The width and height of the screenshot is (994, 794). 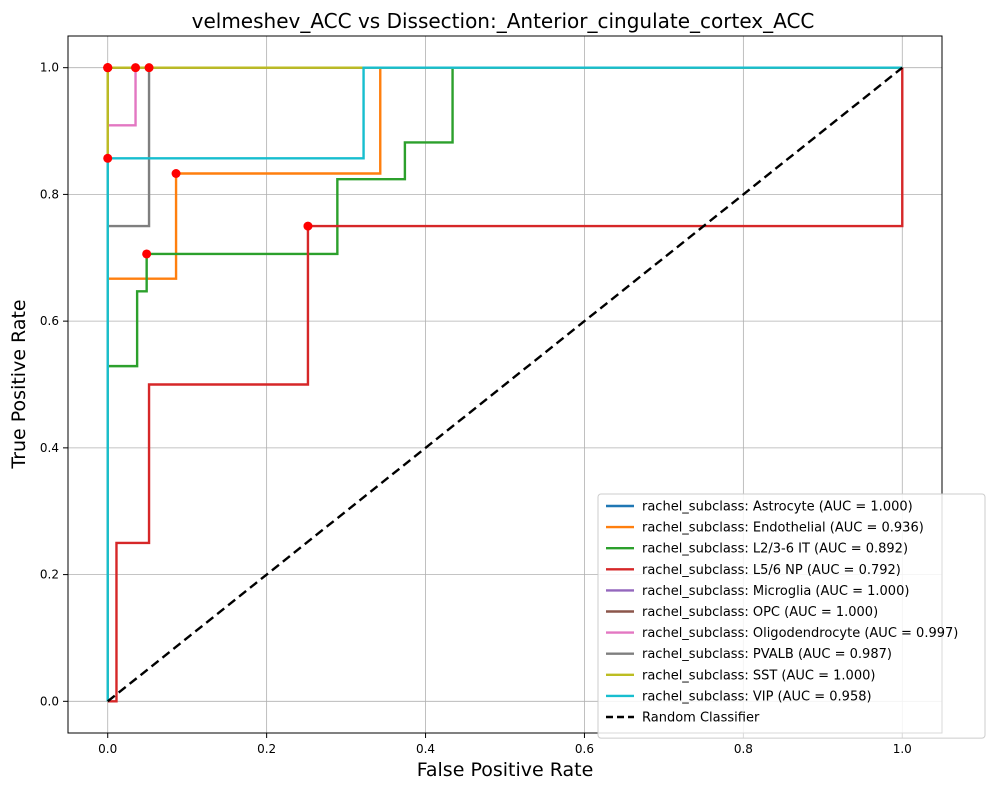 What do you see at coordinates (775, 591) in the screenshot?
I see `legend-label: rachel_subclass: Microglia (AUC = 1.000)` at bounding box center [775, 591].